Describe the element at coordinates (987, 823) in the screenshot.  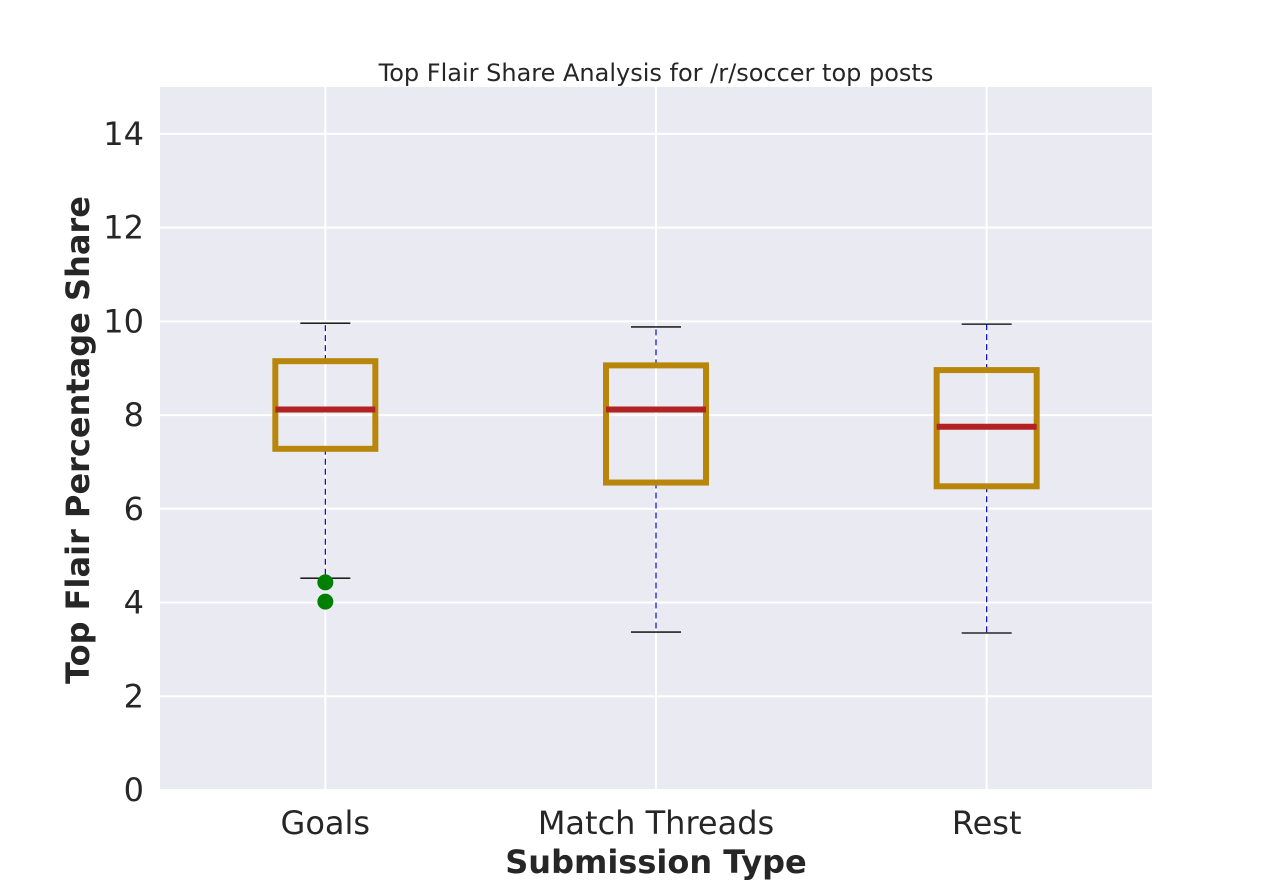
I see `x-tick-label: Rest` at that location.